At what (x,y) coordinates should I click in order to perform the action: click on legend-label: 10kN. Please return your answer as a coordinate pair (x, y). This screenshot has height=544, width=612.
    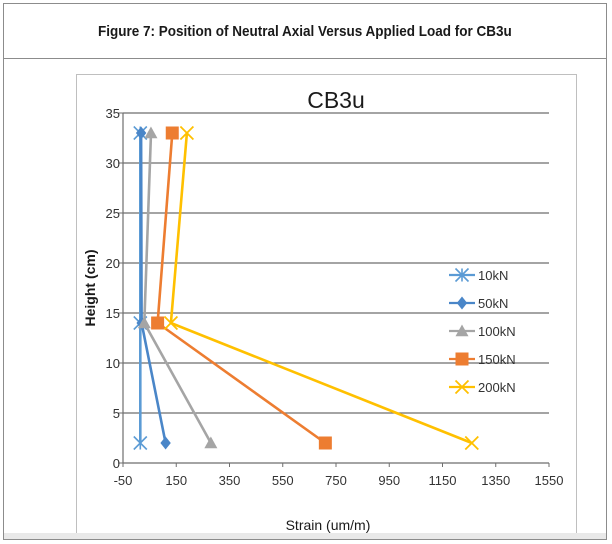
    Looking at the image, I should click on (493, 275).